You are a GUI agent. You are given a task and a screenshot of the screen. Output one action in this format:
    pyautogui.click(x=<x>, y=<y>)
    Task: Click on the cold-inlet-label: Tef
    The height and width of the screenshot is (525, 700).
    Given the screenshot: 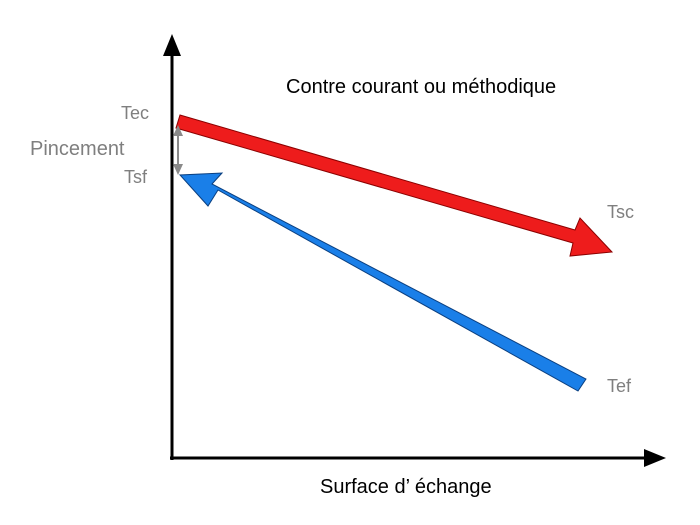 What is the action you would take?
    pyautogui.click(x=619, y=386)
    